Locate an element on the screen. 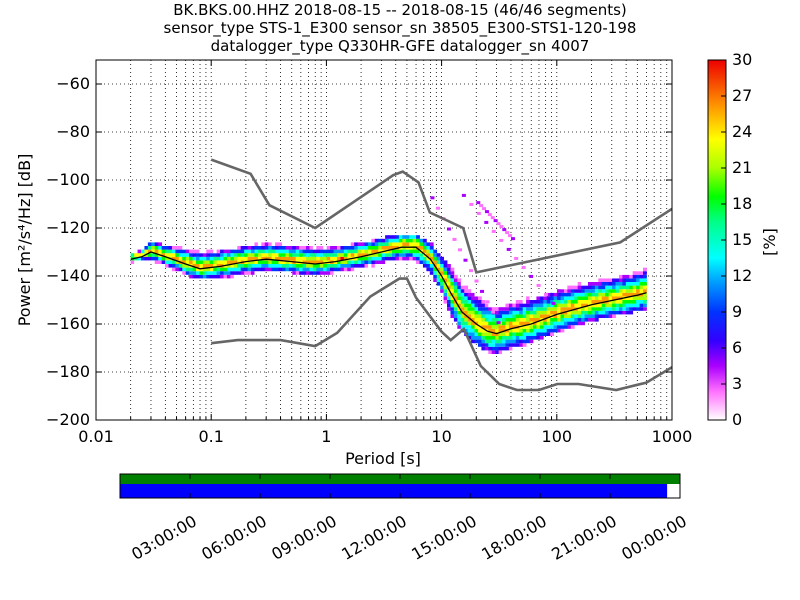 The height and width of the screenshot is (600, 800). coverage-tick-label: 09:00:00 is located at coordinates (304, 537).